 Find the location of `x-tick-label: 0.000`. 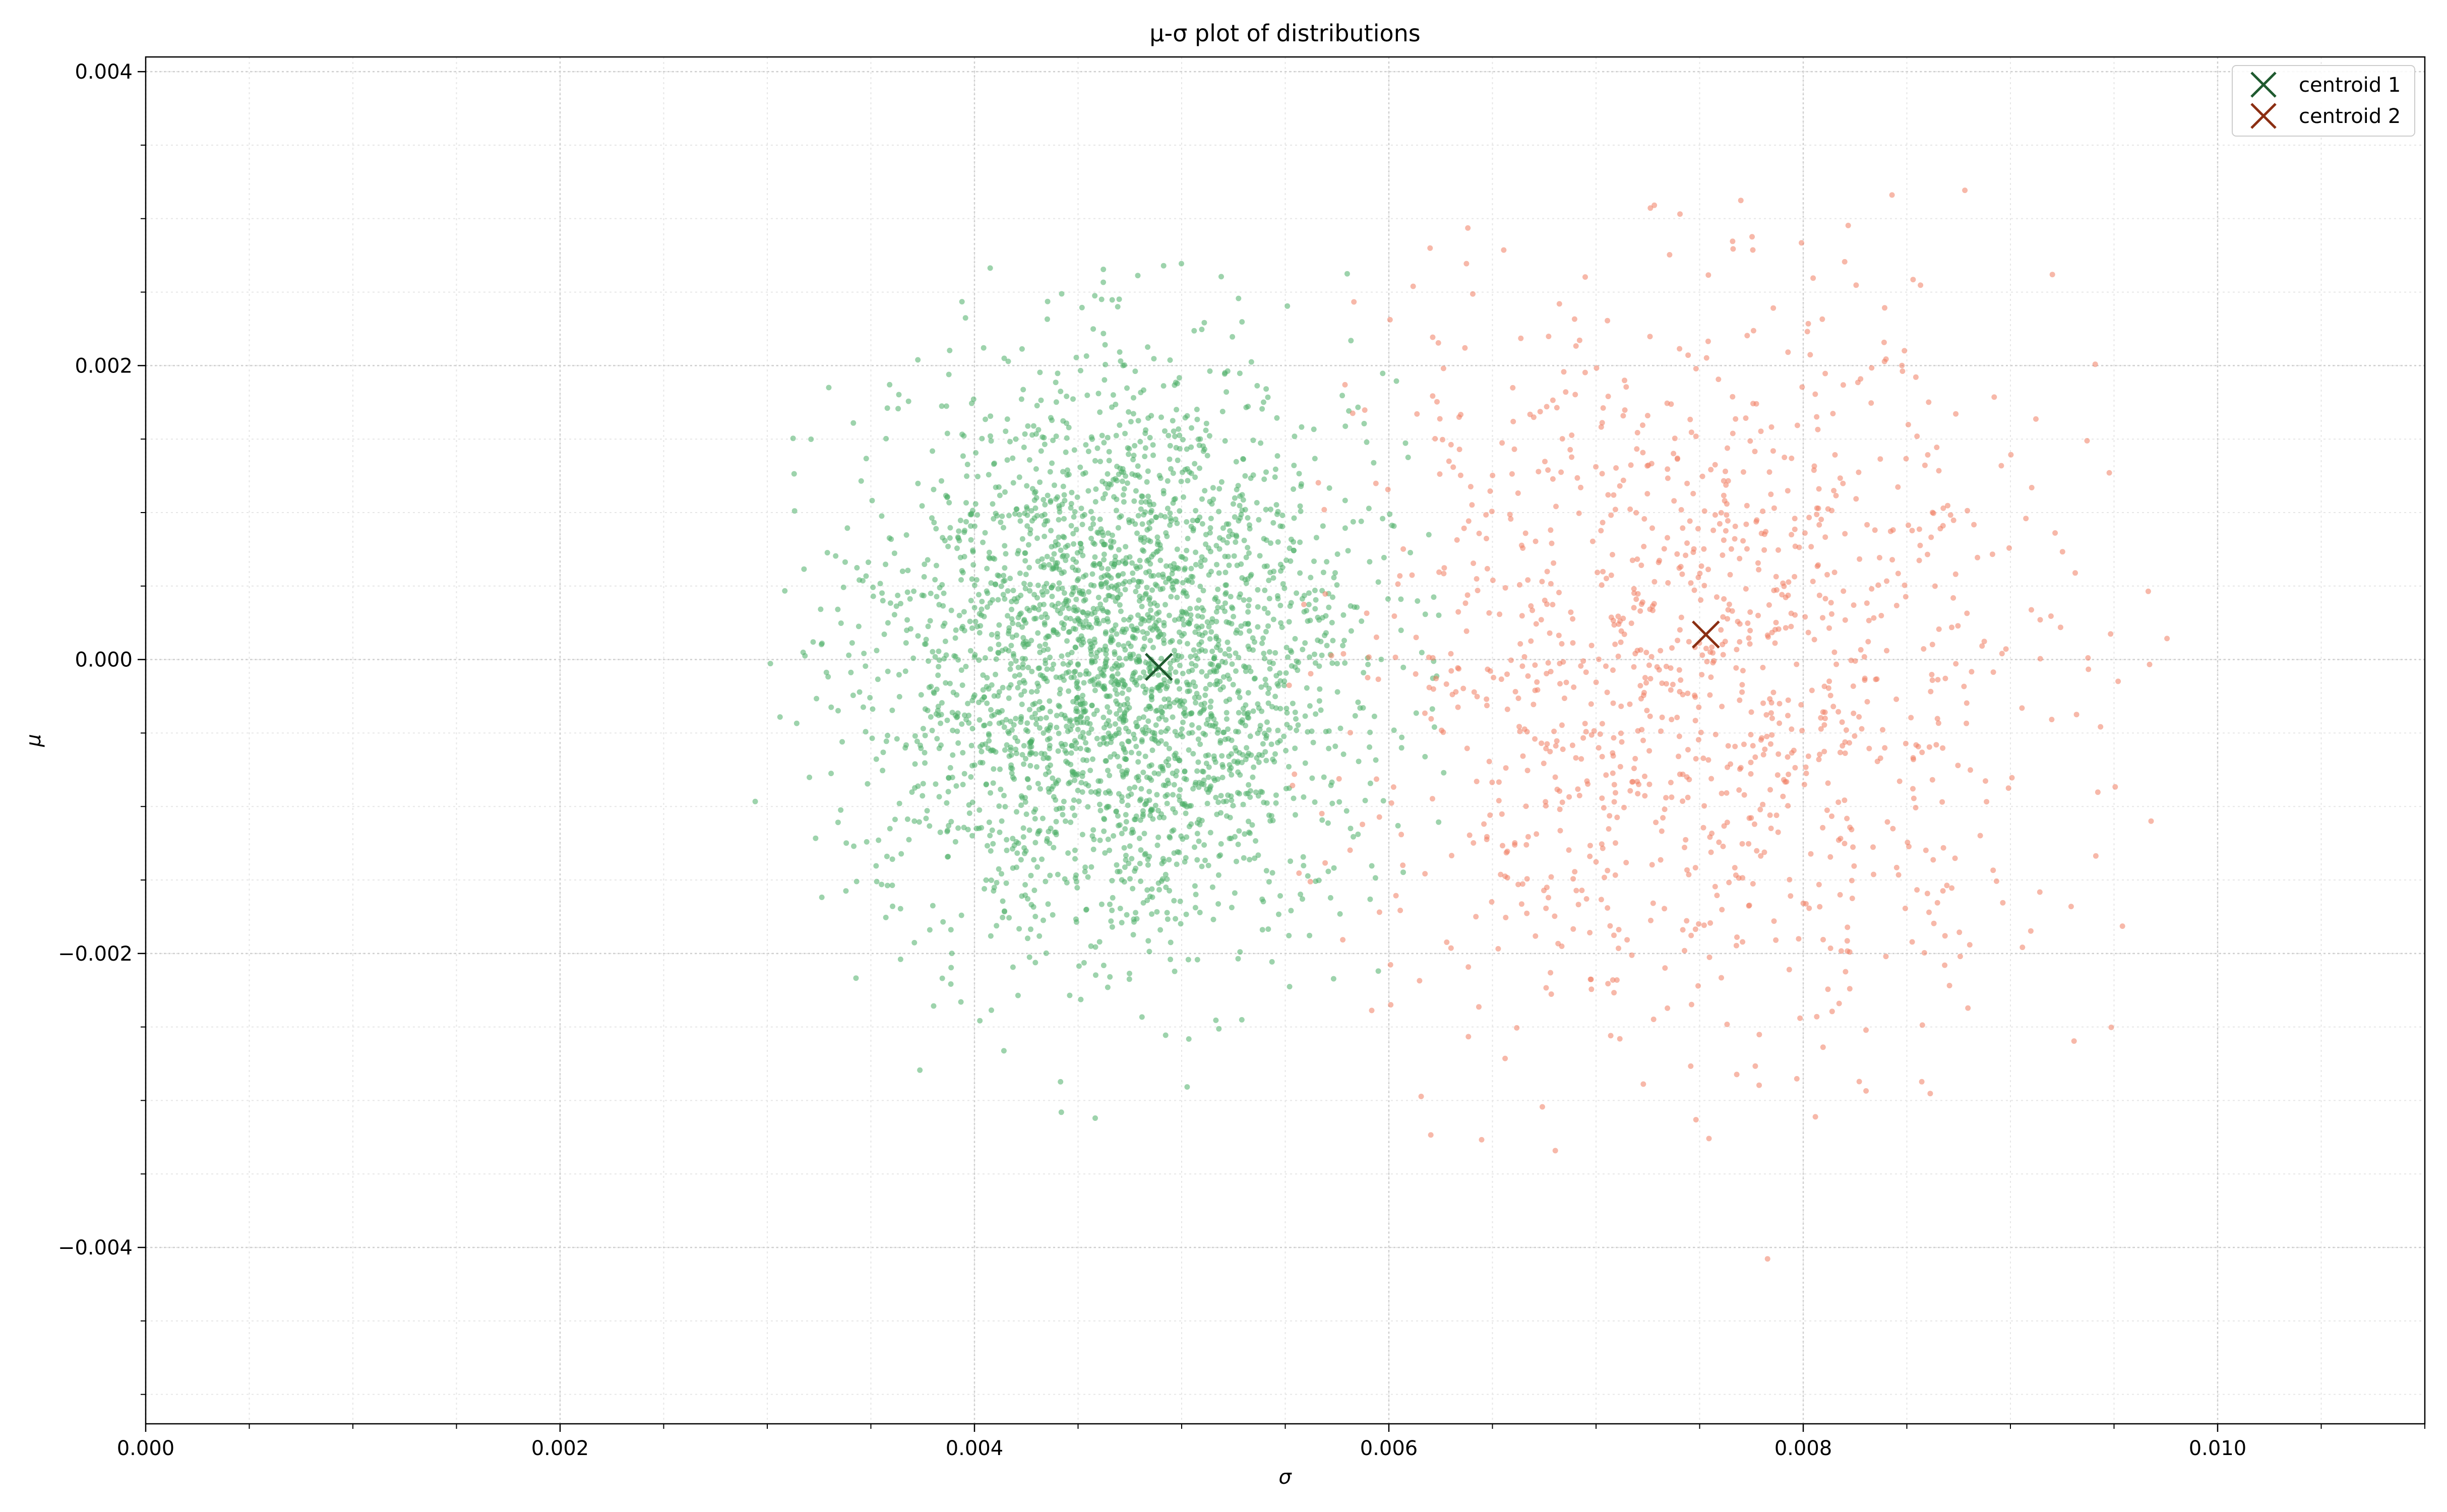

x-tick-label: 0.000 is located at coordinates (146, 1448).